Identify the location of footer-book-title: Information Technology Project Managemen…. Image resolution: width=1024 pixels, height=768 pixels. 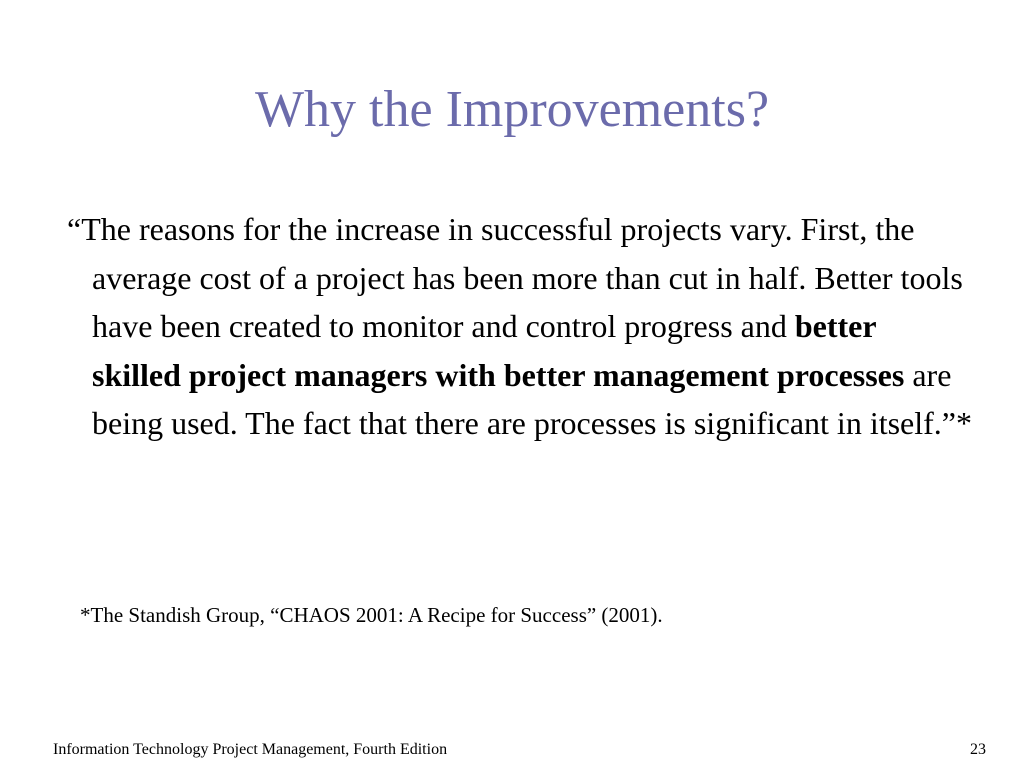
(250, 749).